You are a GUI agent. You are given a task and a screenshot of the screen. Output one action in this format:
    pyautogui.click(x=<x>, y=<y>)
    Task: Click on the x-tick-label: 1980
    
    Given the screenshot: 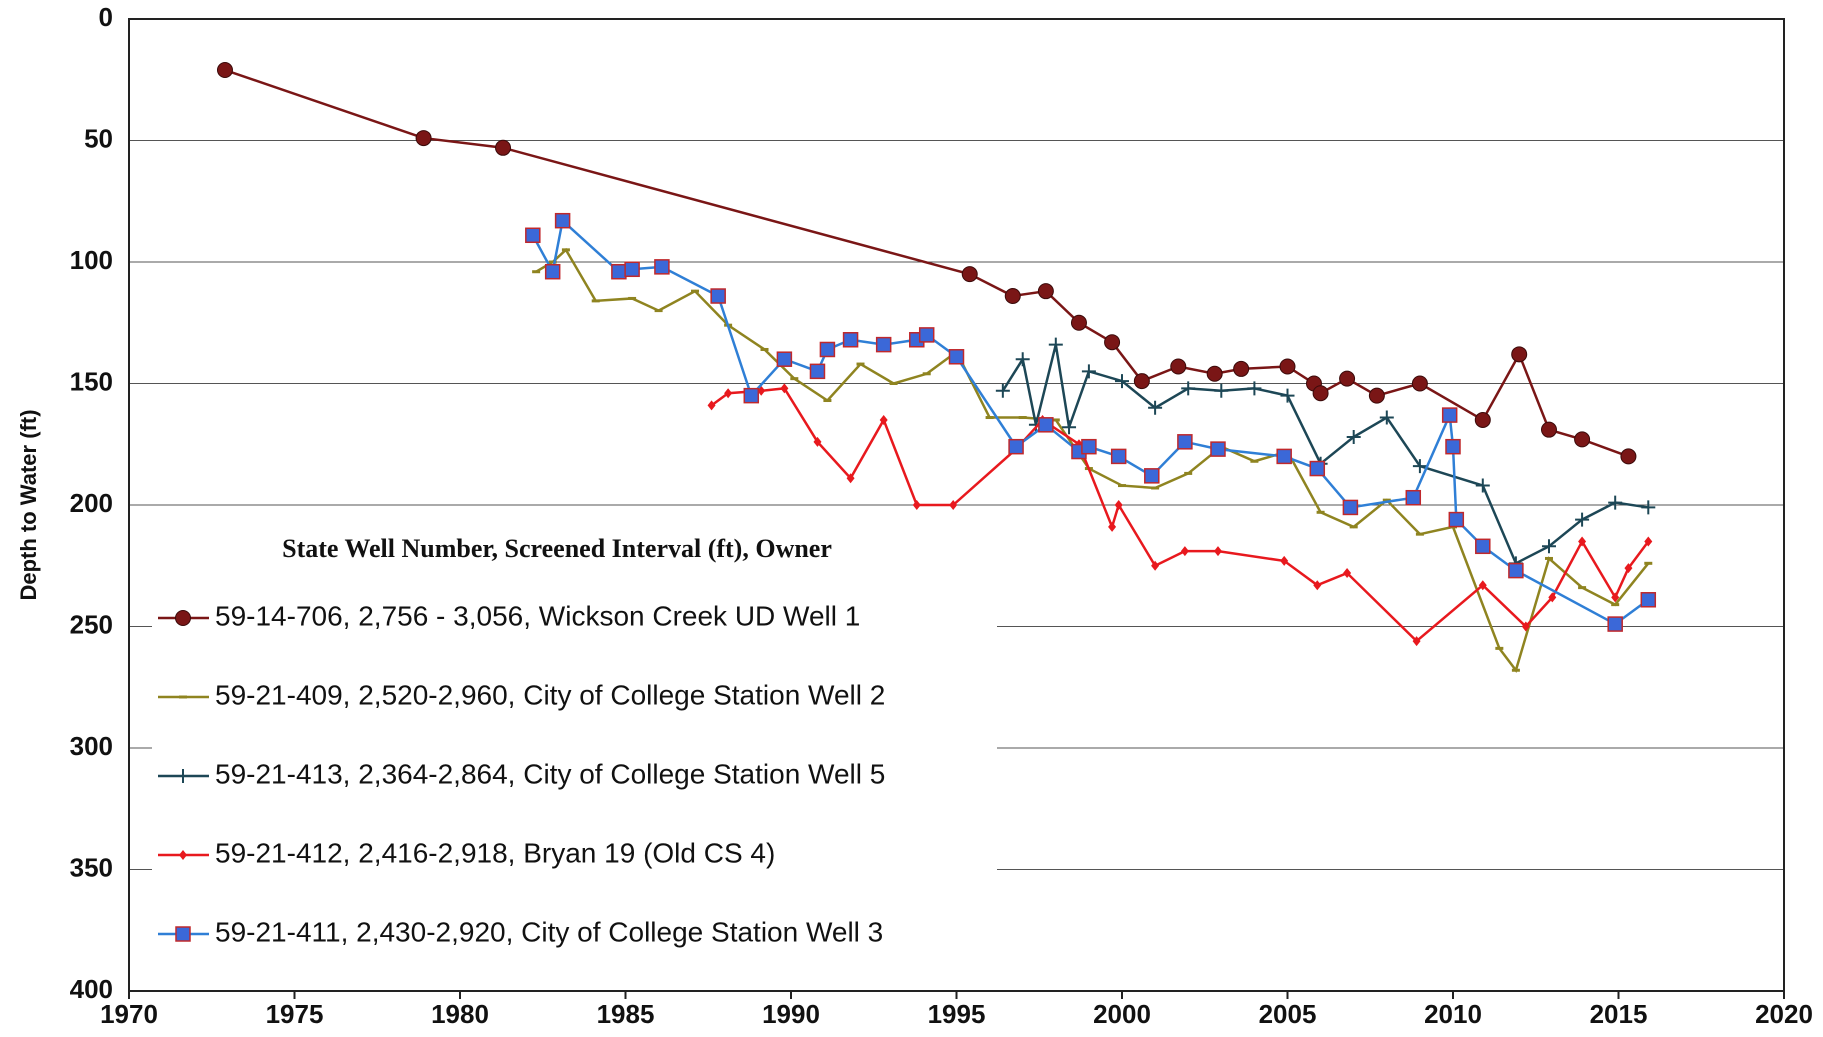 What is the action you would take?
    pyautogui.click(x=460, y=1014)
    